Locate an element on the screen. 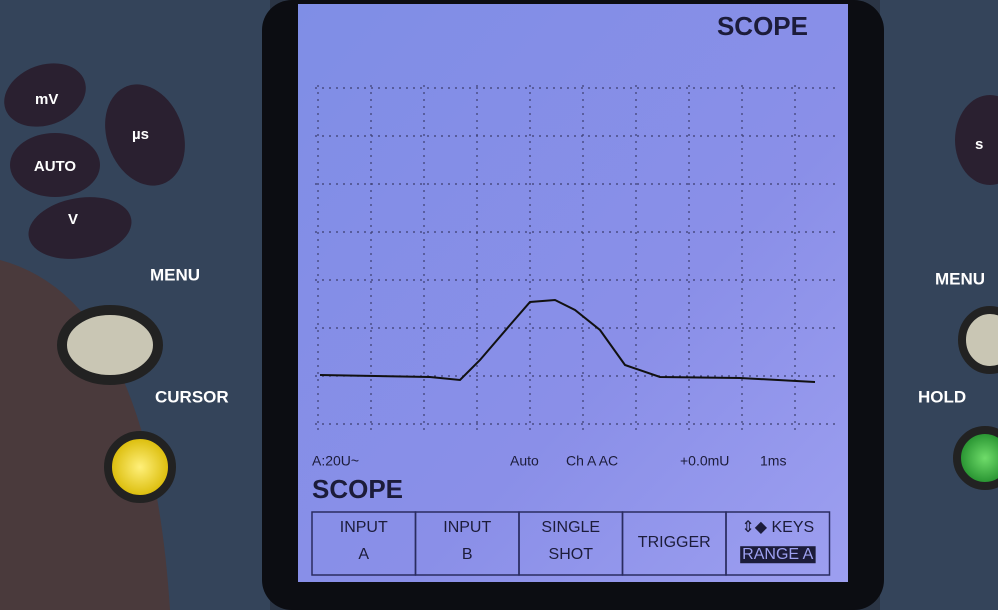 The width and height of the screenshot is (998, 610). softkey-label: RANGE A is located at coordinates (777, 554).